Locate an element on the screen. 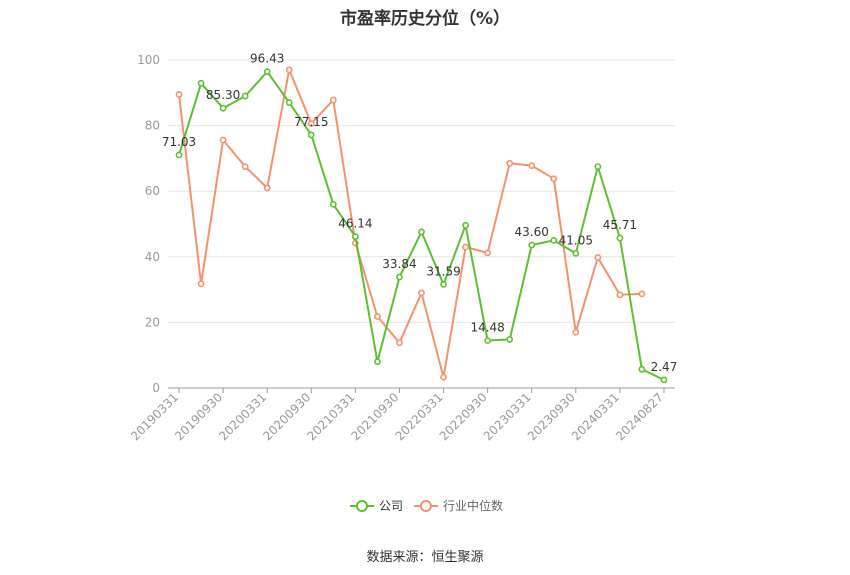  data-label: 2.47 is located at coordinates (664, 367).